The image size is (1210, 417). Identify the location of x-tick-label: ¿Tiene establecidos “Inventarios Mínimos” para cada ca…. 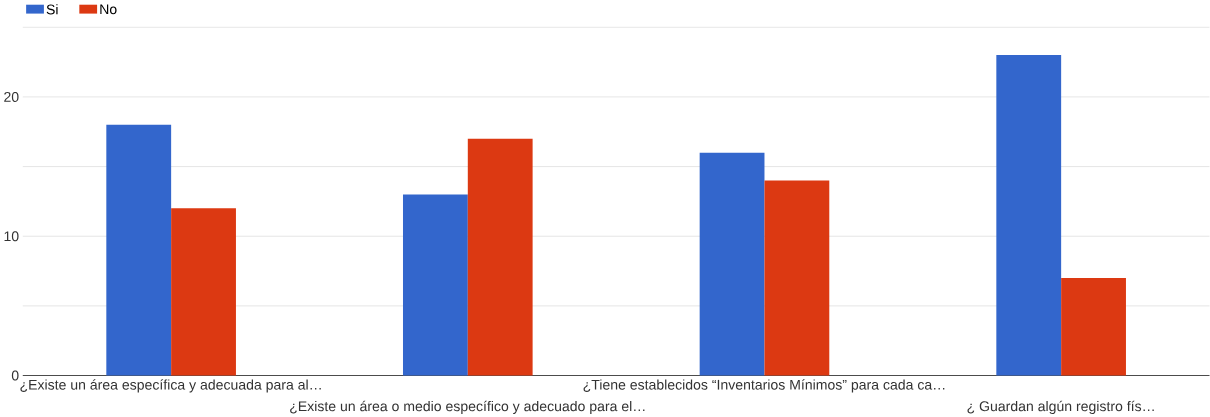
(764, 385).